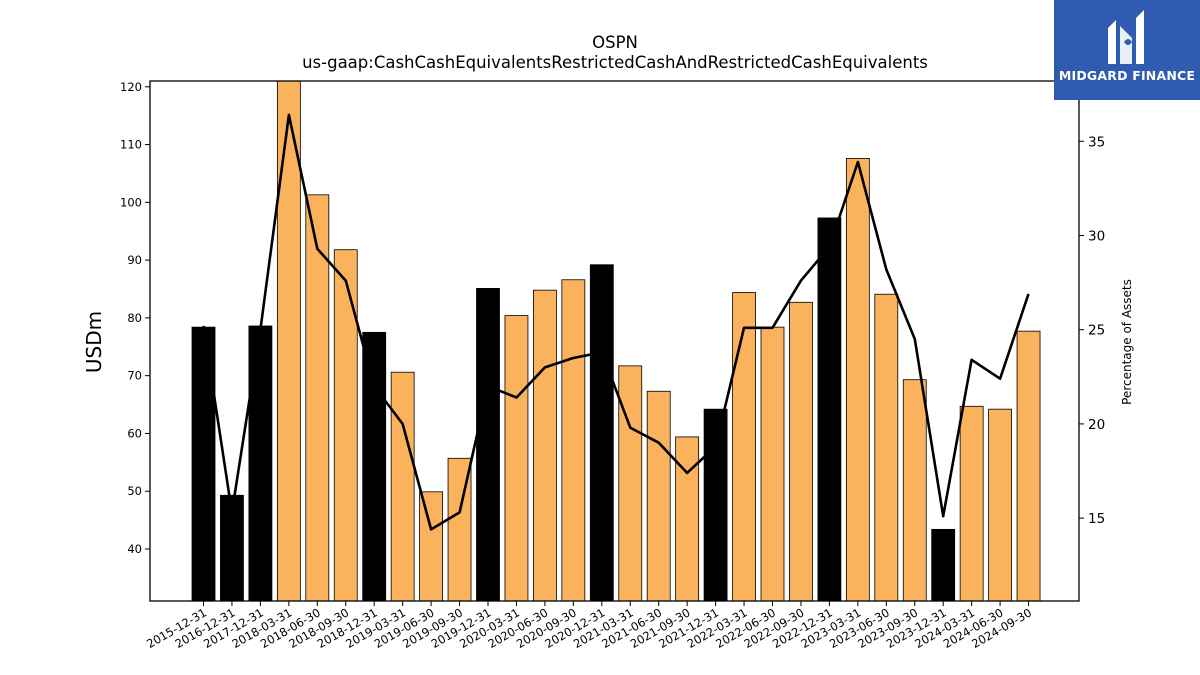 Image resolution: width=1200 pixels, height=675 pixels. I want to click on y2-tick-label: 20, so click(1096, 425).